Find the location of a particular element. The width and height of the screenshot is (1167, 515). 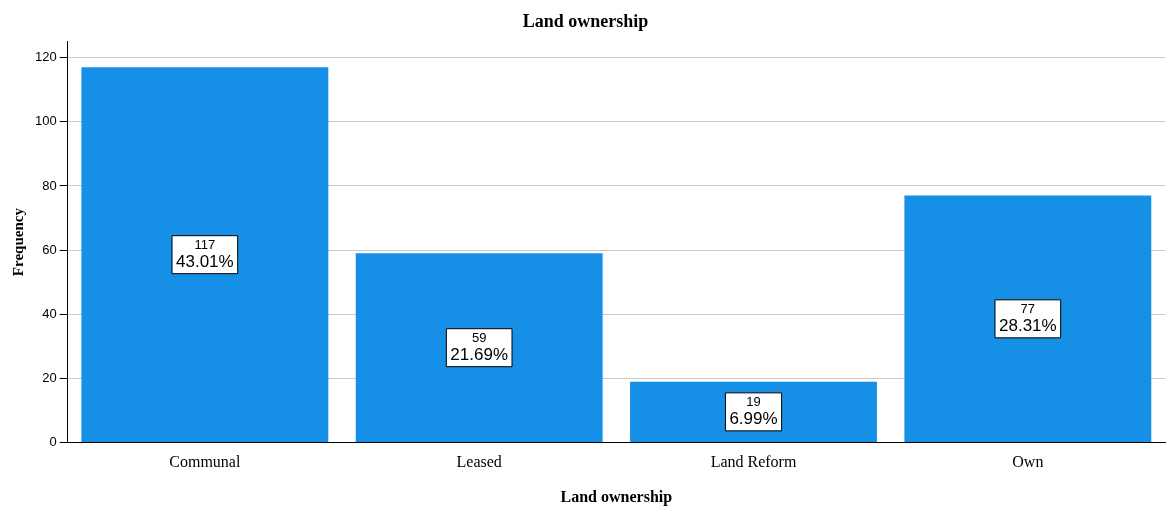

y-tick-label: 60 is located at coordinates (49, 249).